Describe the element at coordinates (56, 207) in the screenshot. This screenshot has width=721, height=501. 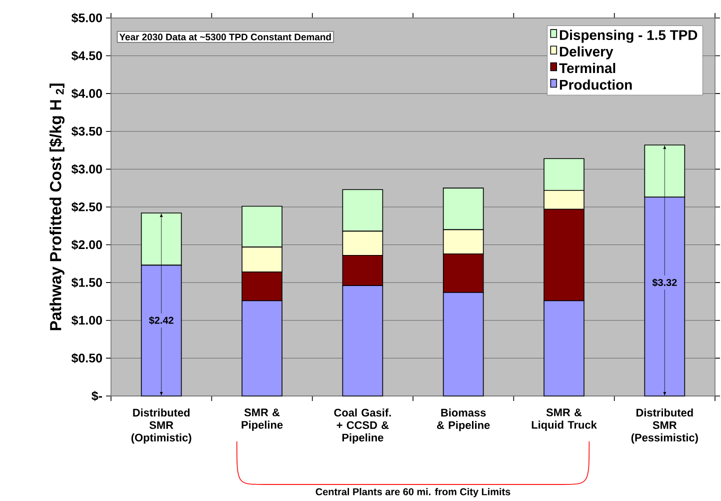
I see `y-axis-title: Pathway Profitted Cost [$/kg H $_{2}$]` at that location.